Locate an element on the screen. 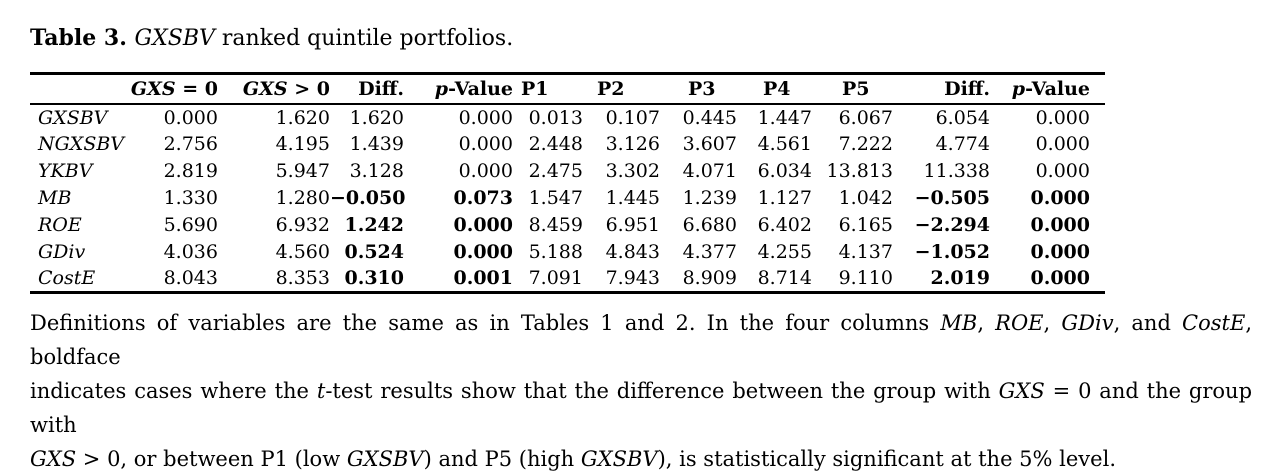  table-cell: 1.280 is located at coordinates (302, 198).